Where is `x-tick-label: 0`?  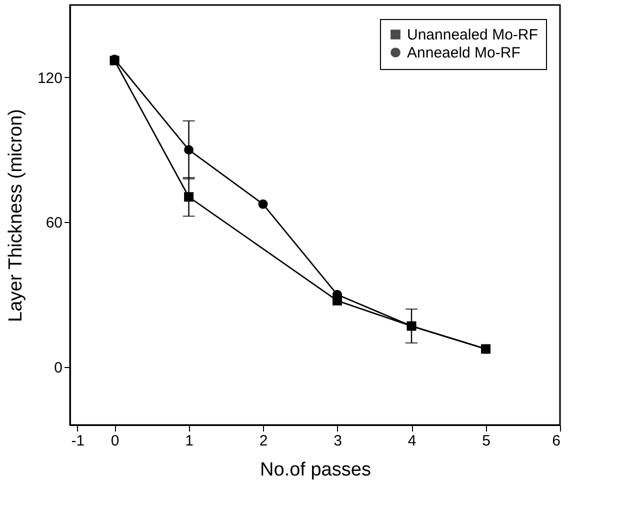
x-tick-label: 0 is located at coordinates (115, 441).